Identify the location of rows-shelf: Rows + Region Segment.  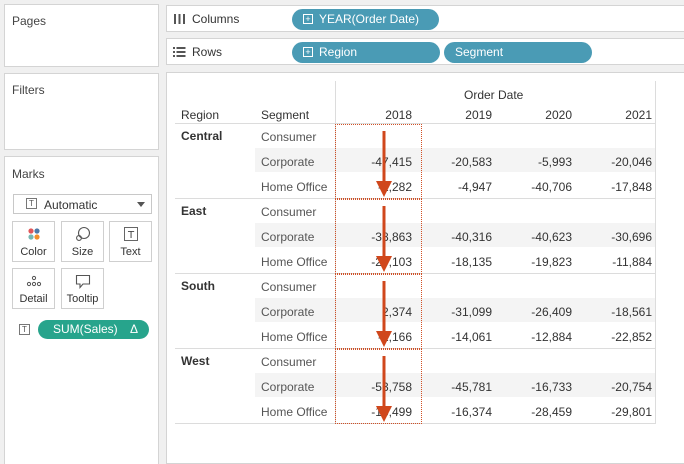
(425, 51).